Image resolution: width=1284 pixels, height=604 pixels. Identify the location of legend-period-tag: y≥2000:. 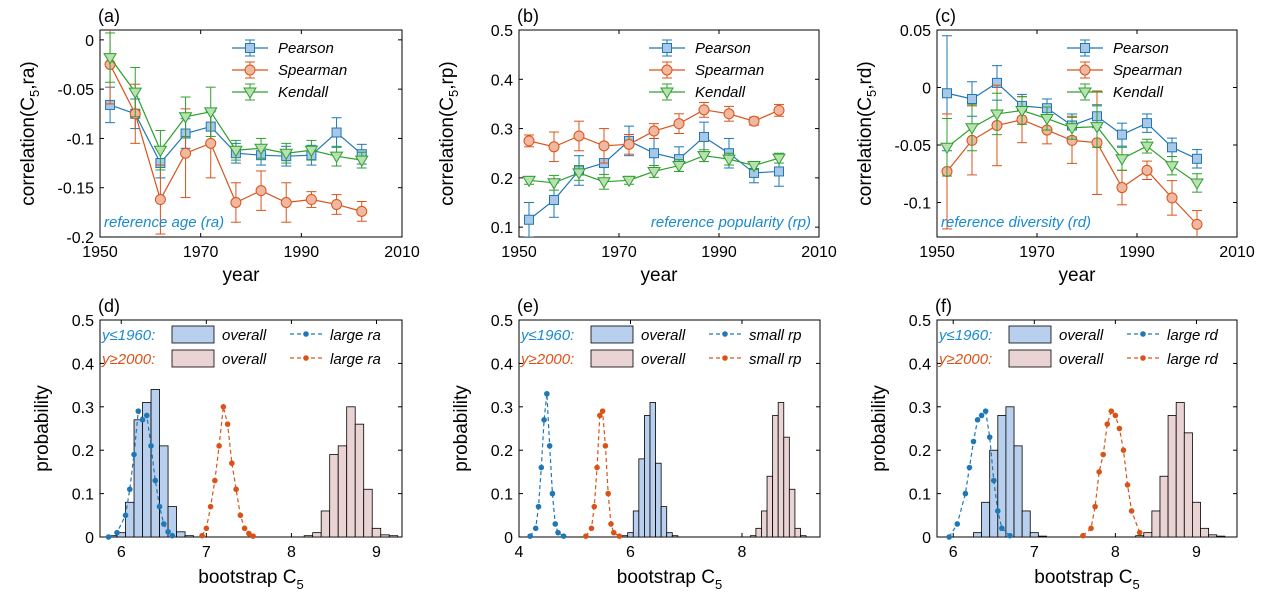
(547, 359).